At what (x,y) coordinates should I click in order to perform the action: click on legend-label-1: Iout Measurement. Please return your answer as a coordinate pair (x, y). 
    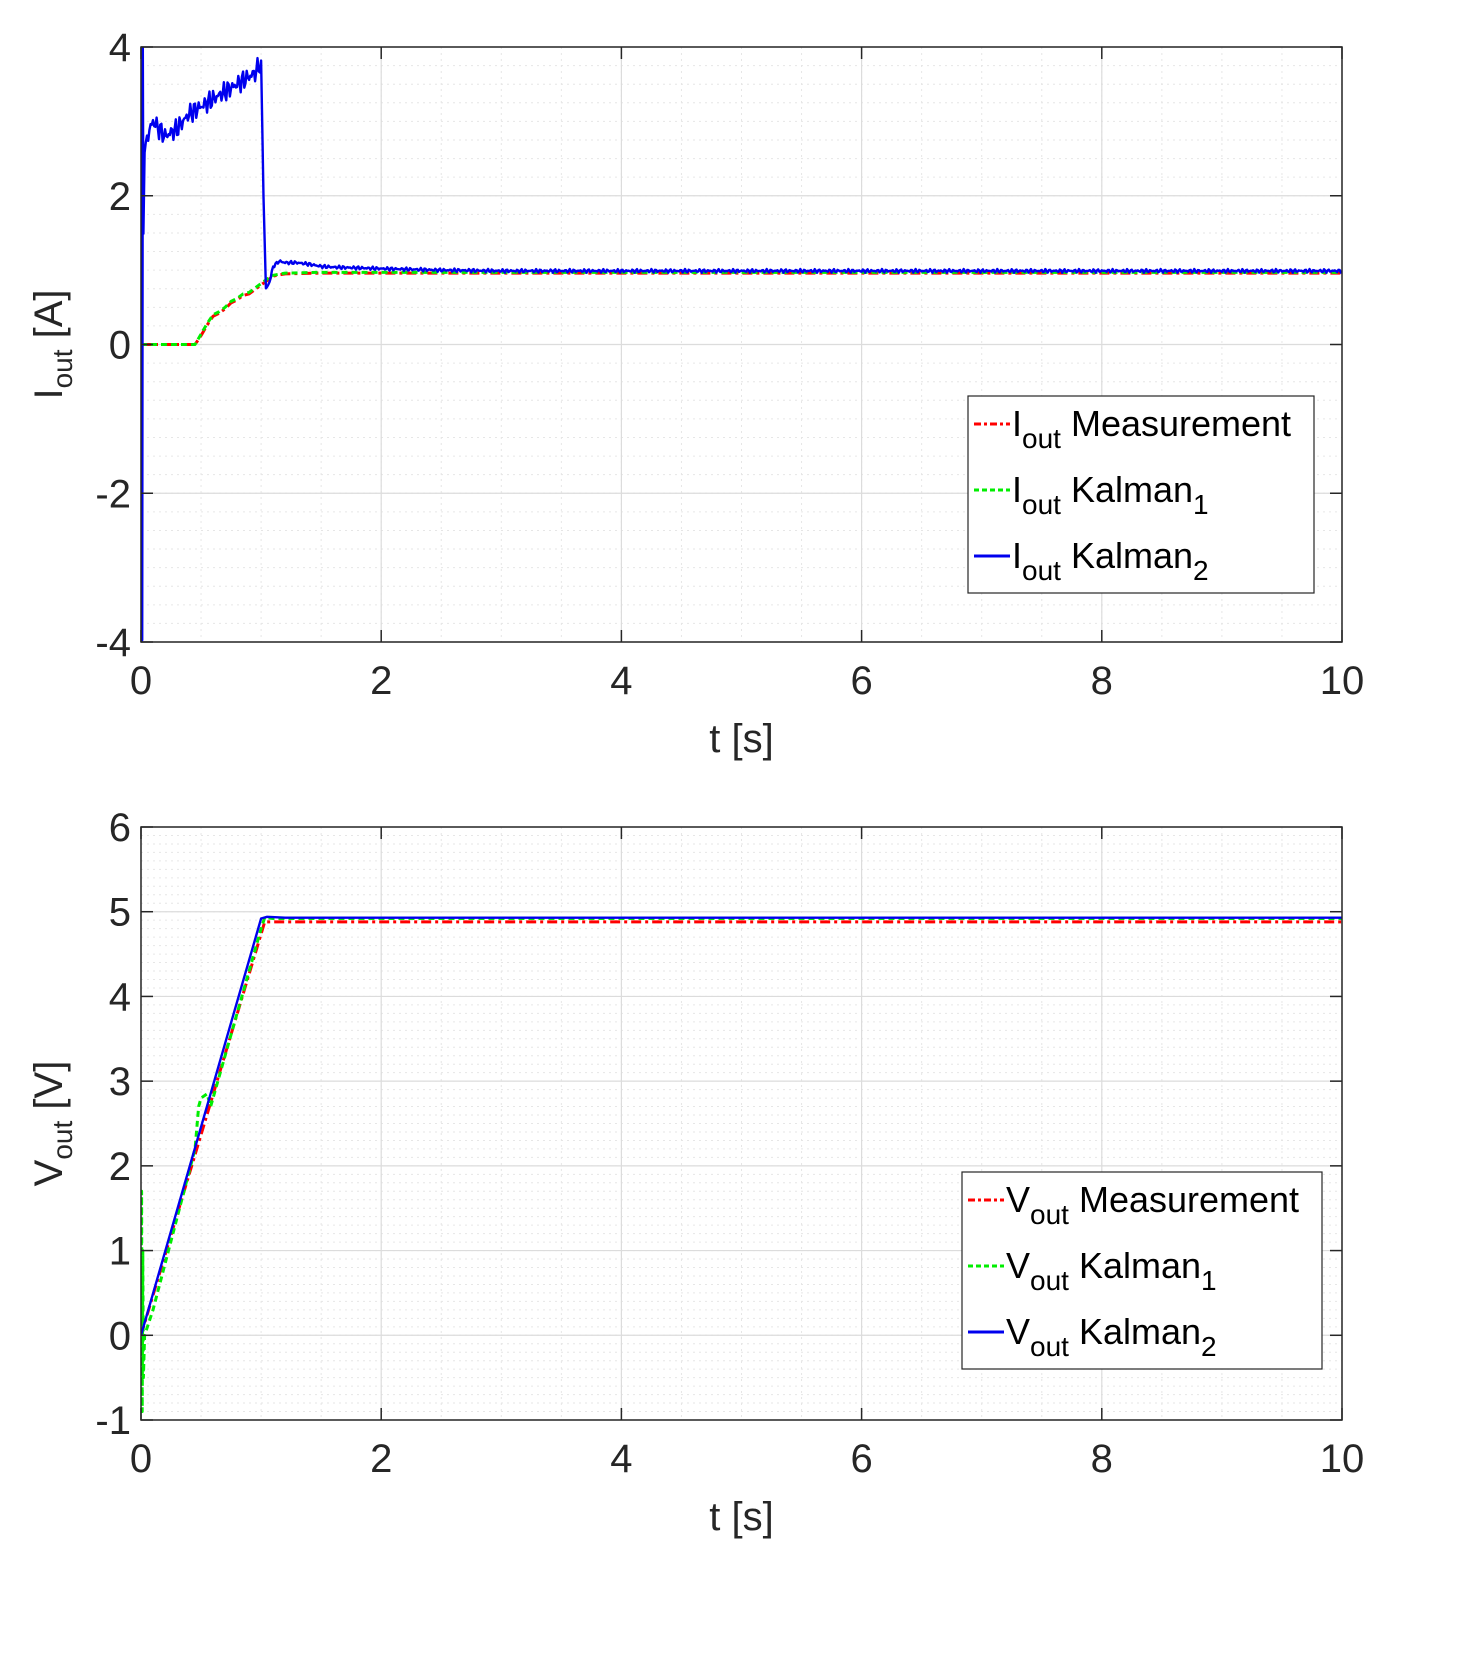
    Looking at the image, I should click on (1151, 428).